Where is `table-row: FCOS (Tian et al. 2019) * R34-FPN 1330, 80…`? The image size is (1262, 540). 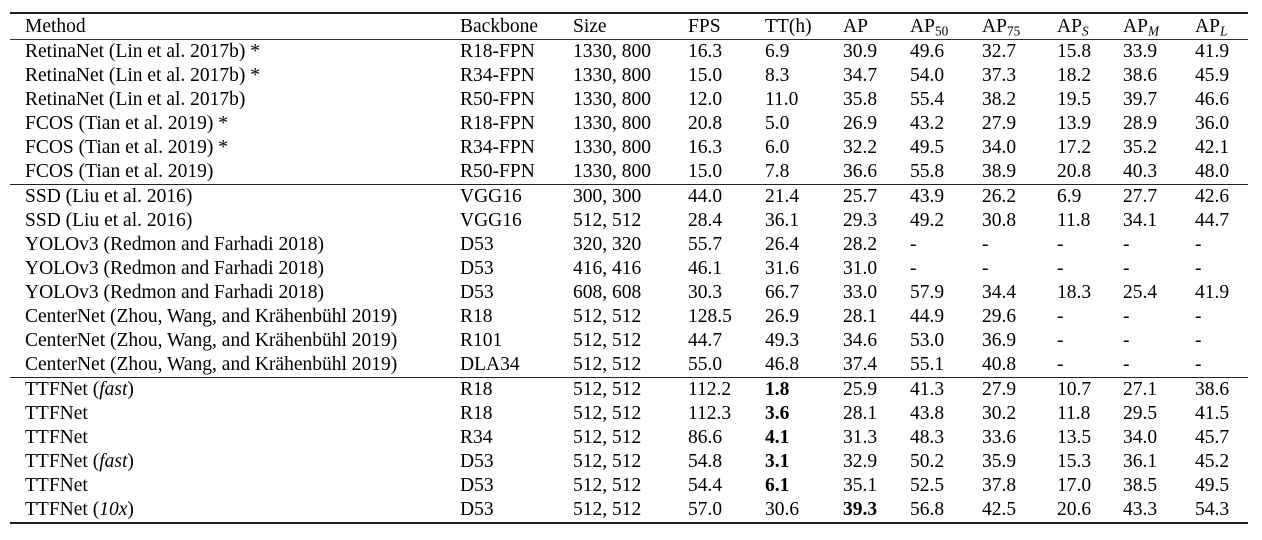 table-row: FCOS (Tian et al. 2019) * R34-FPN 1330, 80… is located at coordinates (629, 148).